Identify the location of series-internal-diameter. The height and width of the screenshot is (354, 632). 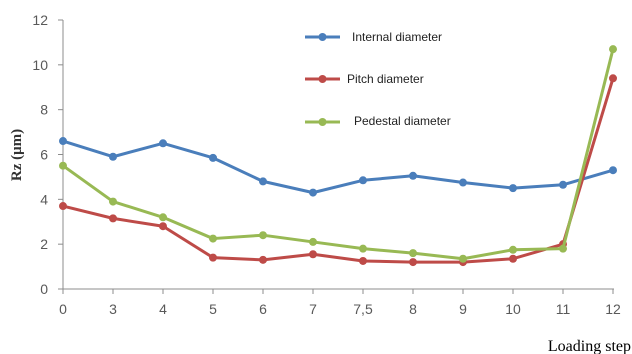
(338, 167).